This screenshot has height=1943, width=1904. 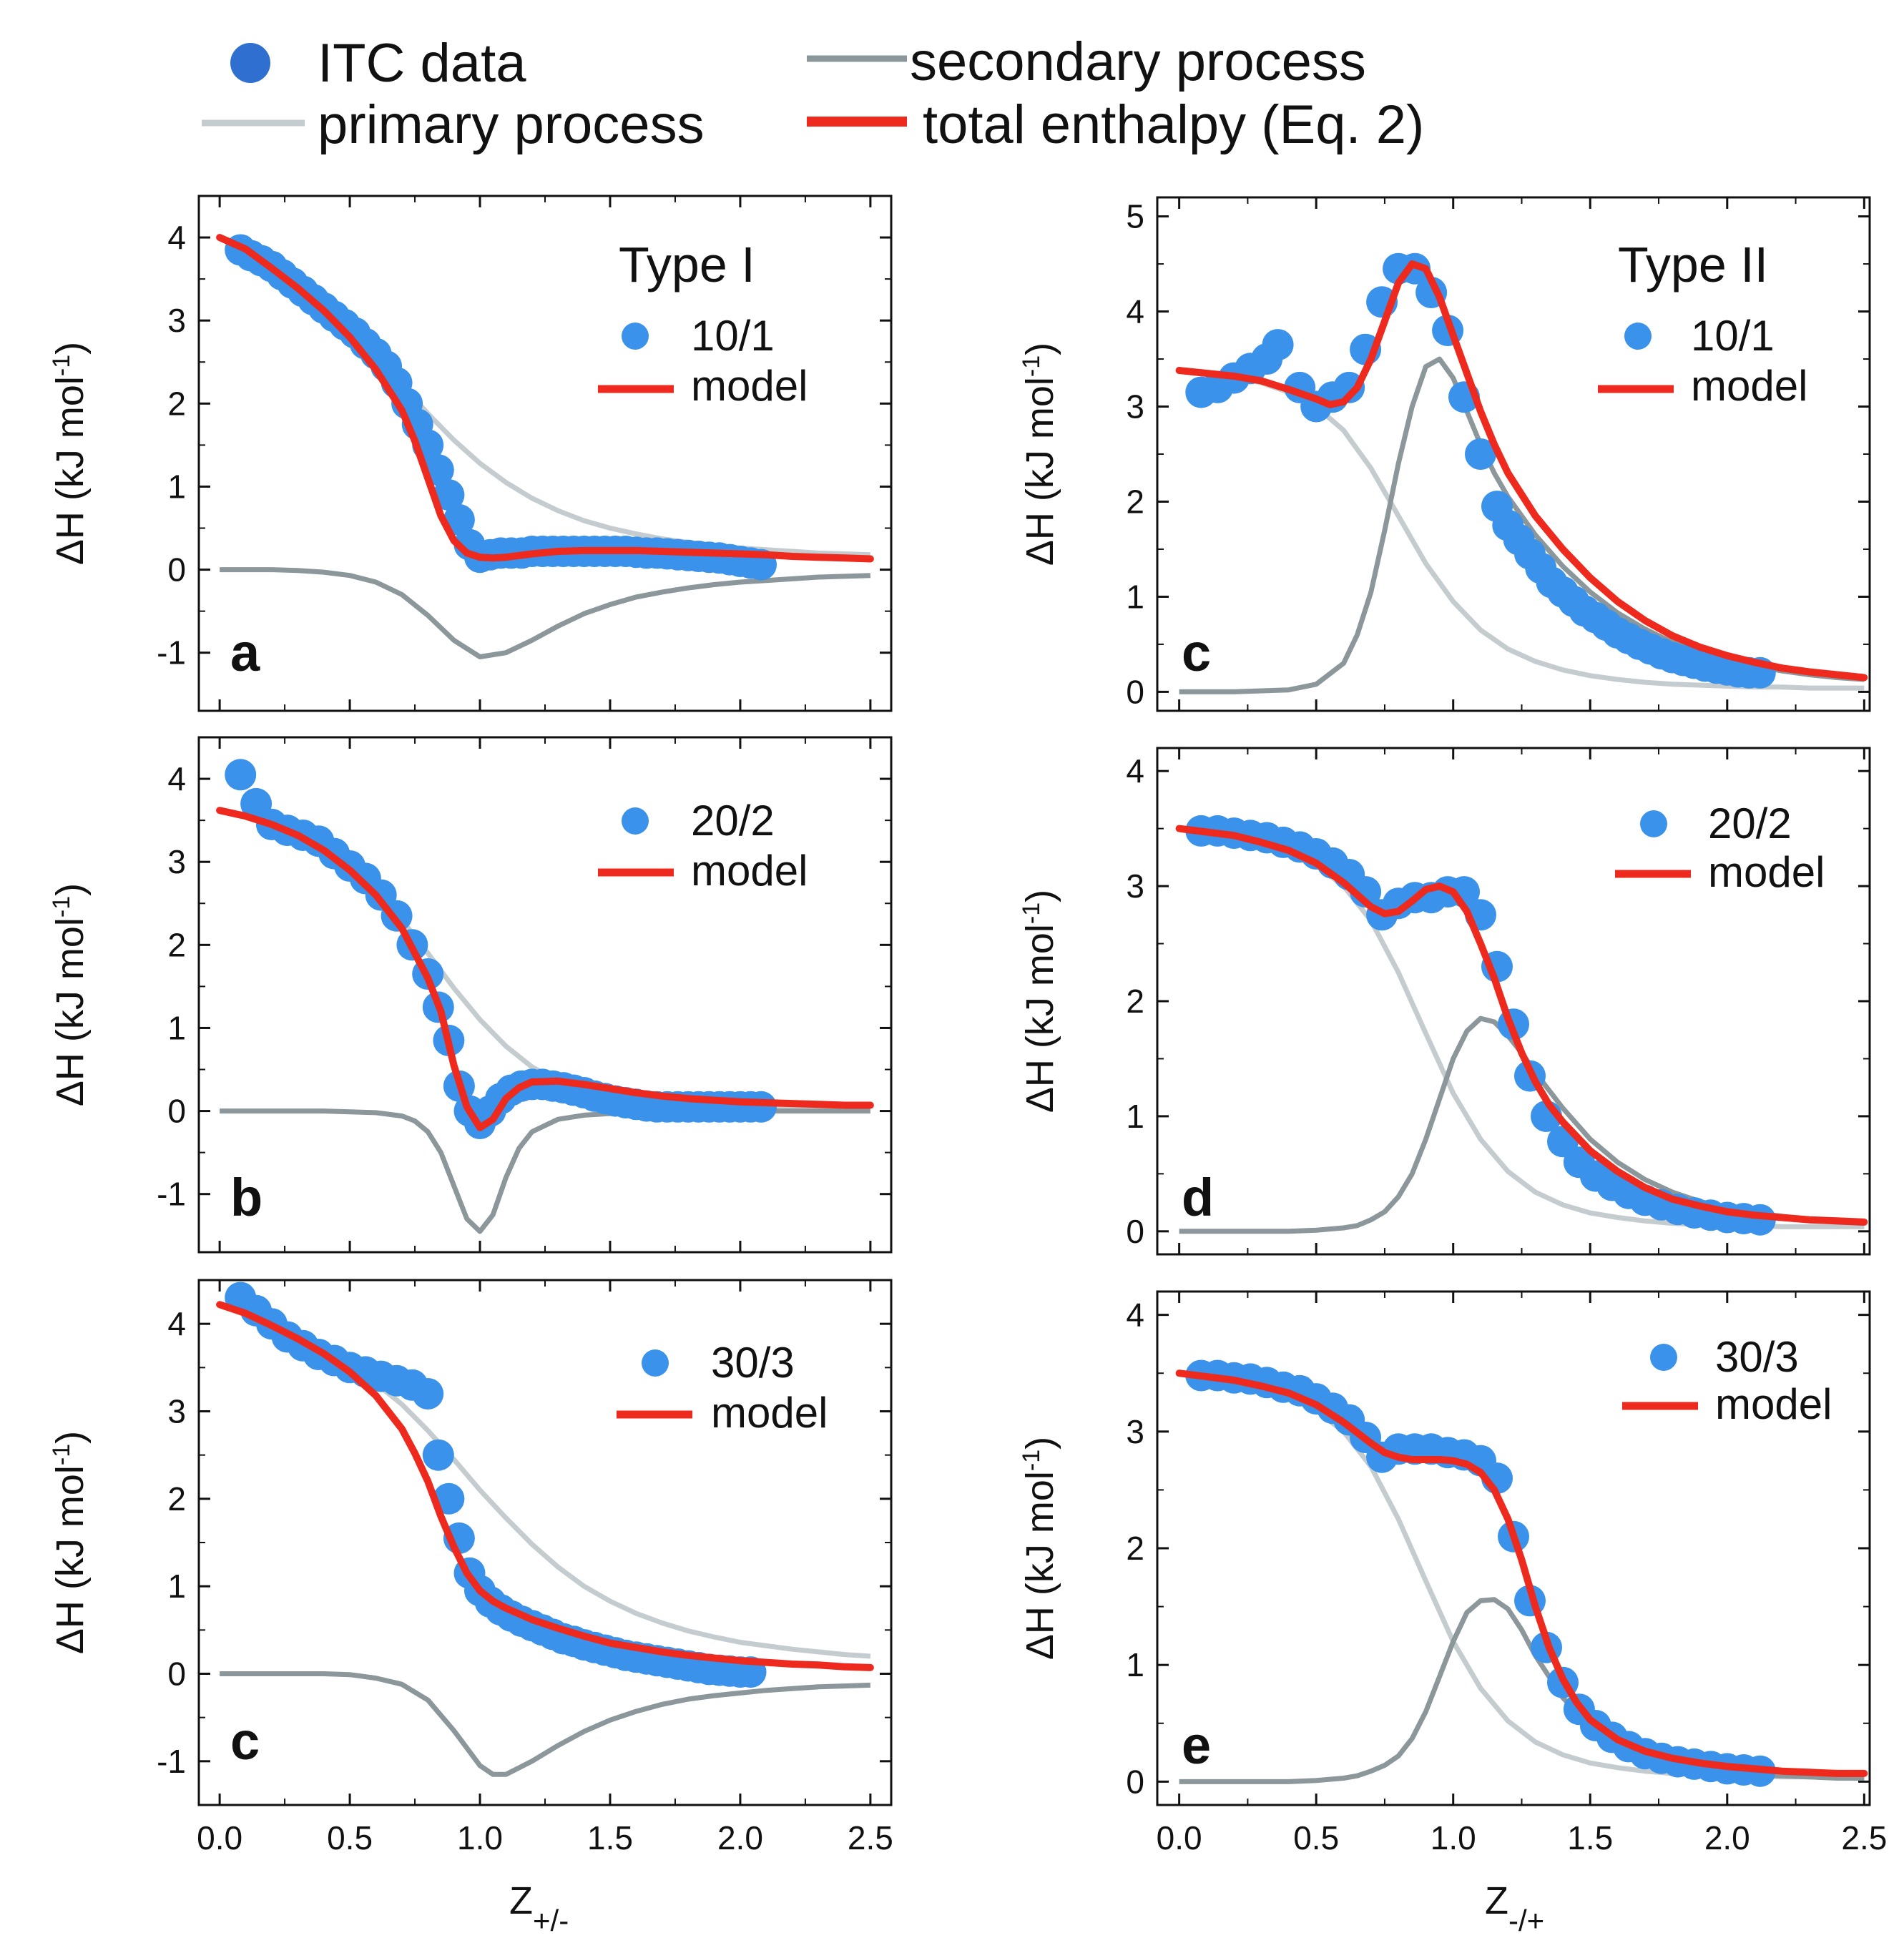 I want to click on left-x-axis-title: Z+/-, so click(x=539, y=1908).